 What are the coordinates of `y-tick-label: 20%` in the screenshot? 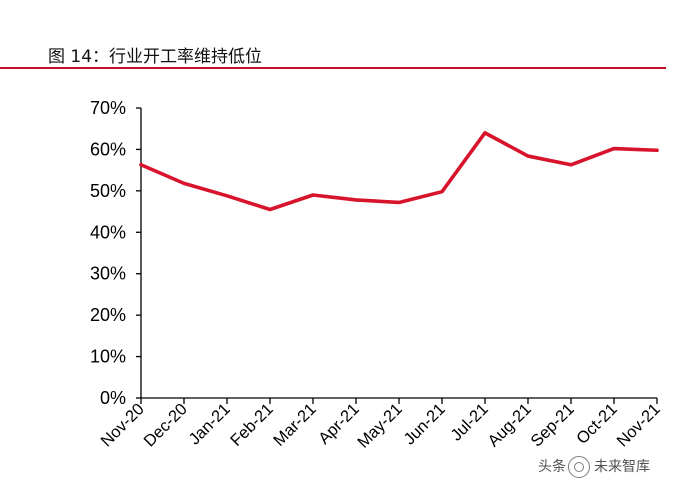 It's located at (108, 315).